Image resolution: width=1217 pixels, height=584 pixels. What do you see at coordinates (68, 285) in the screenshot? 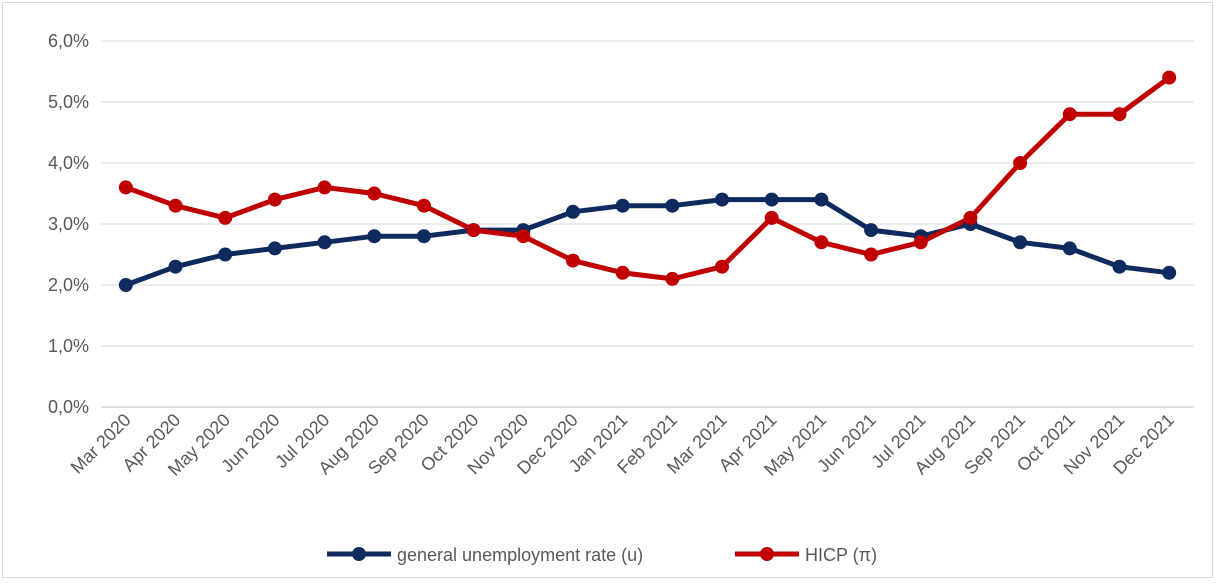
I see `y-tick-label: 2,0%` at bounding box center [68, 285].